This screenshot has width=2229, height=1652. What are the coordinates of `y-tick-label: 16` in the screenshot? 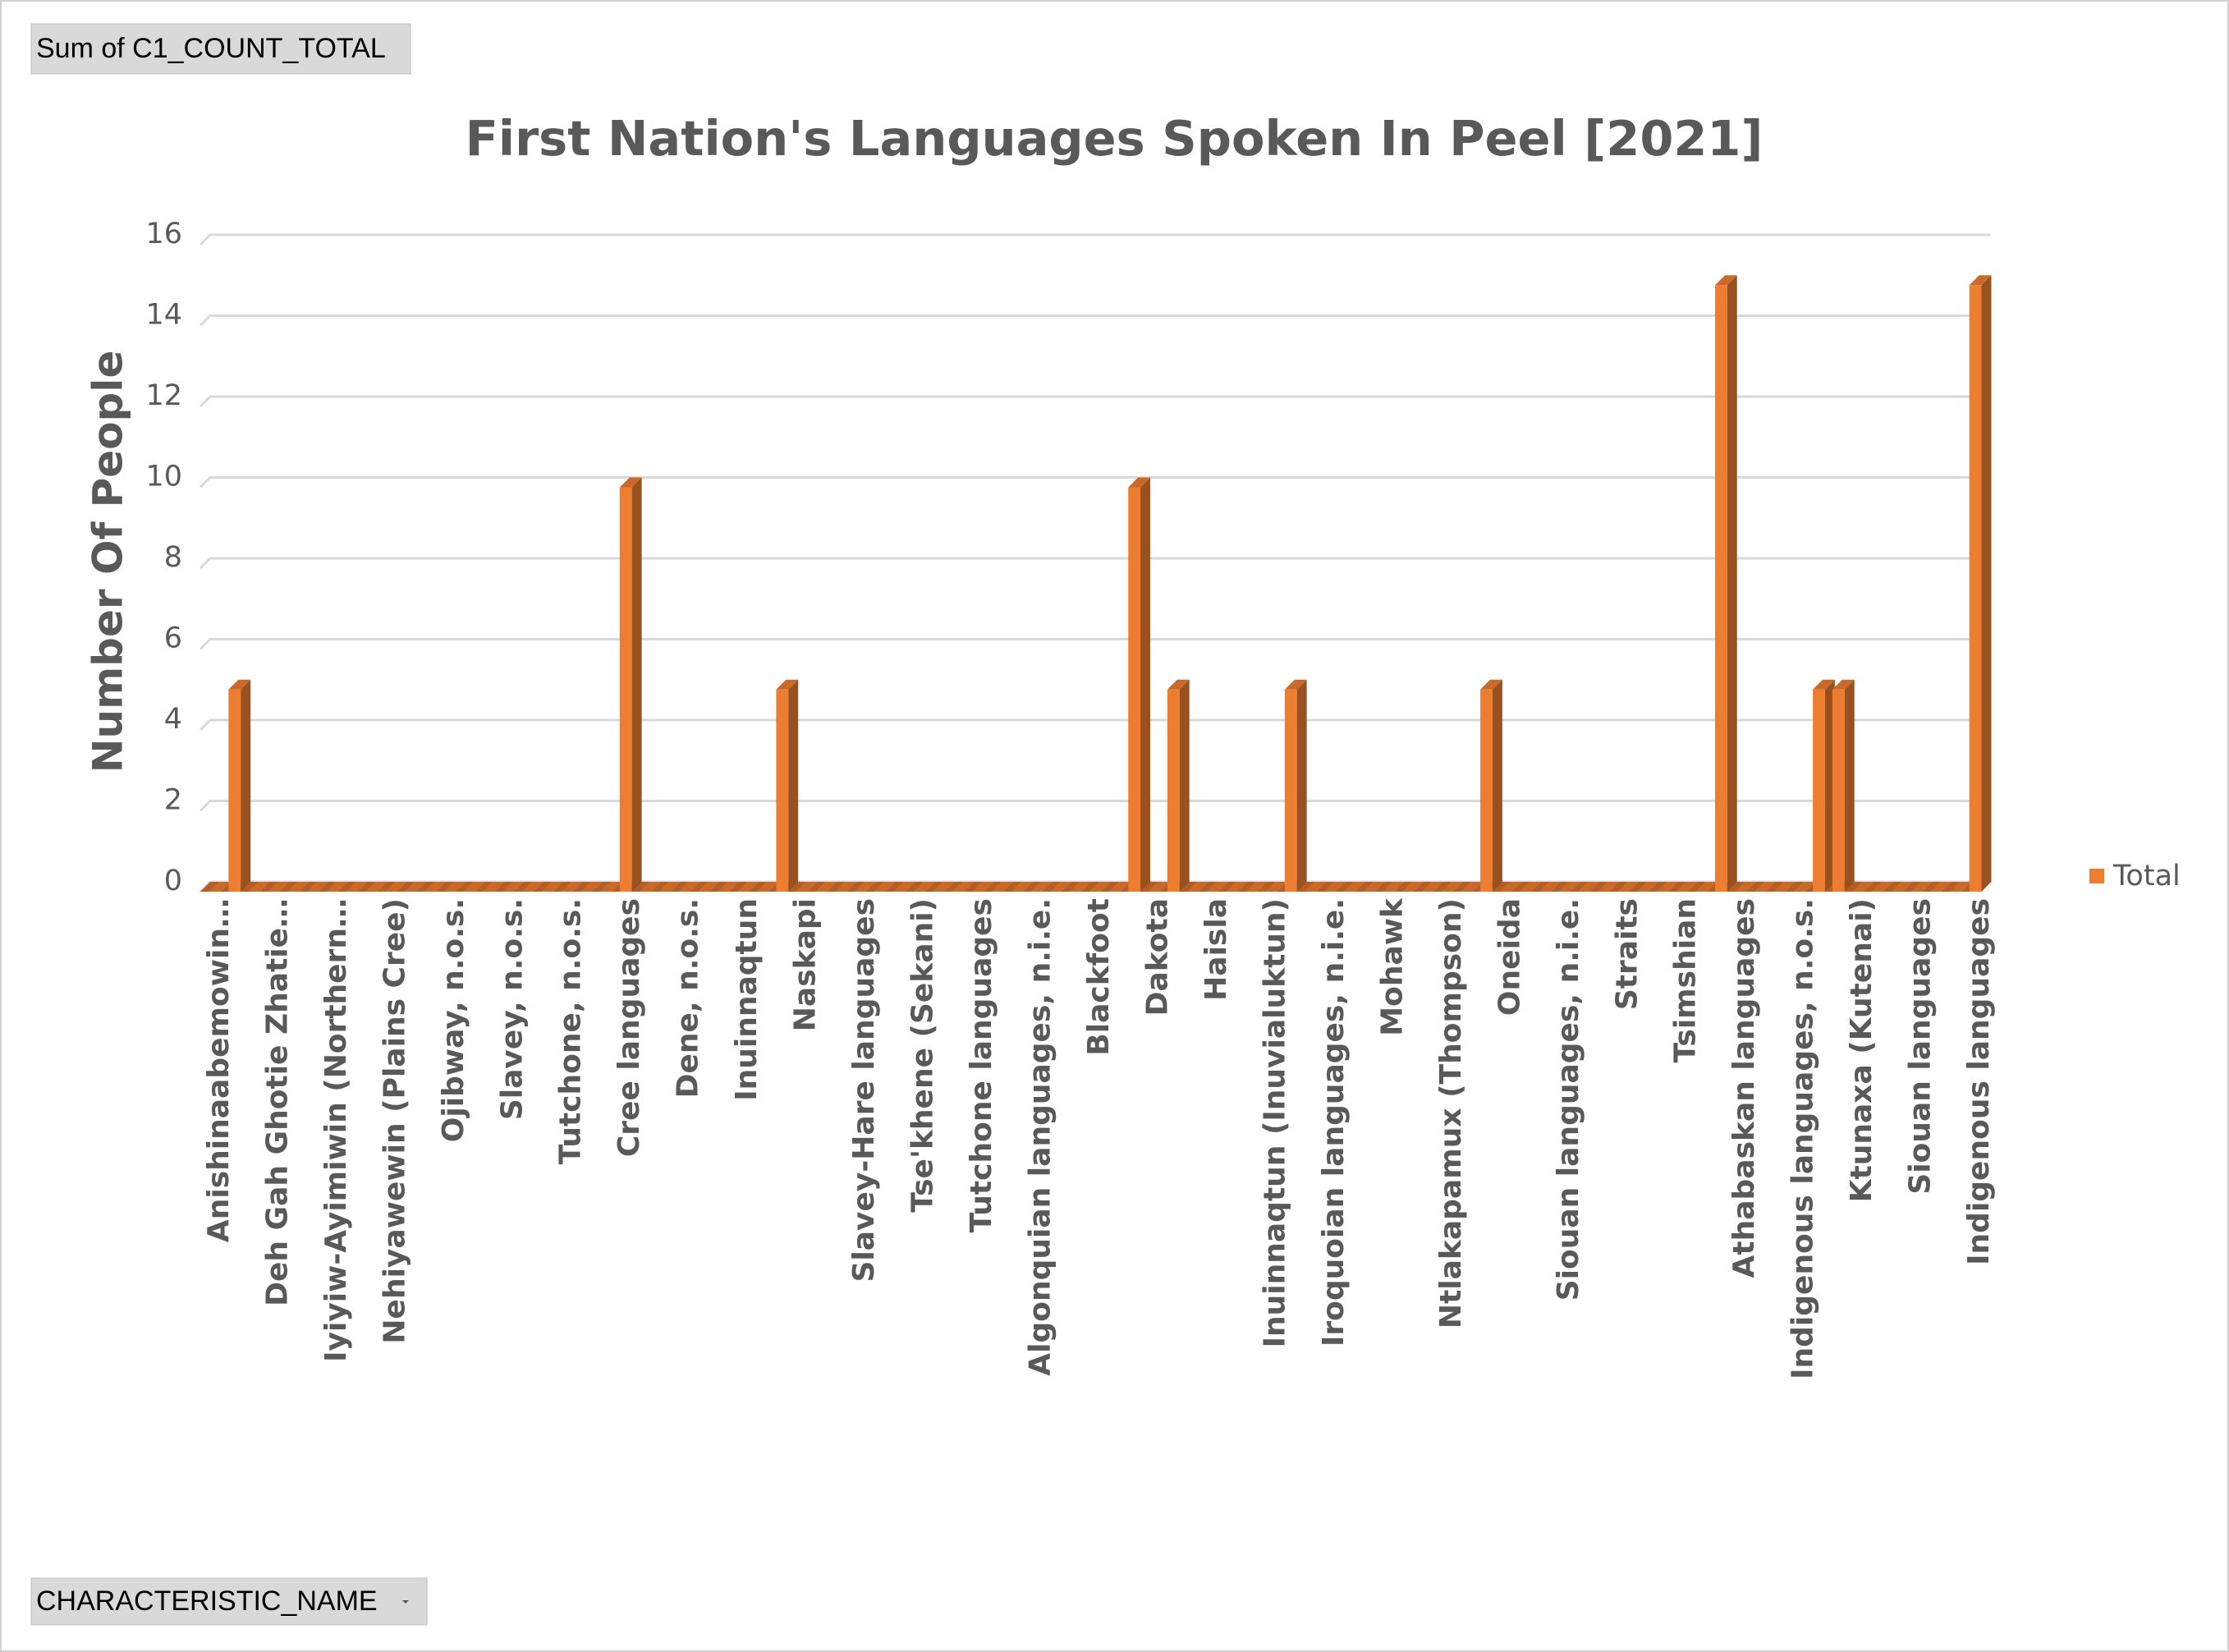 It's located at (163, 234).